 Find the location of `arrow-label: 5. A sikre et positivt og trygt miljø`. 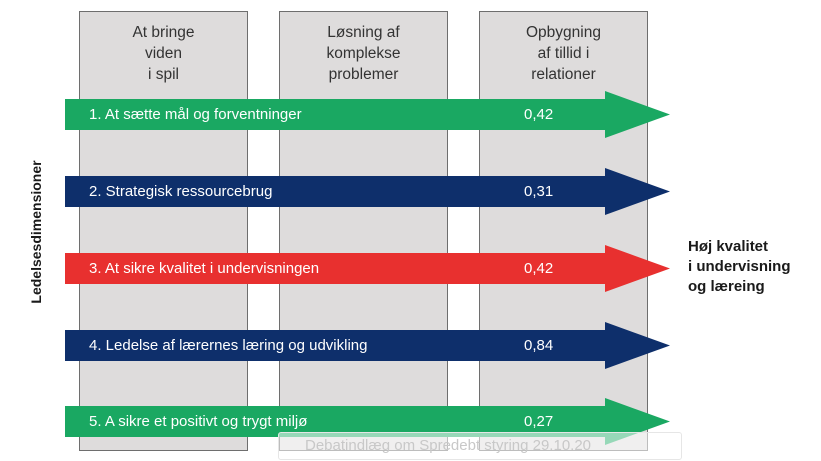

arrow-label: 5. A sikre et positivt og trygt miljø is located at coordinates (198, 421).